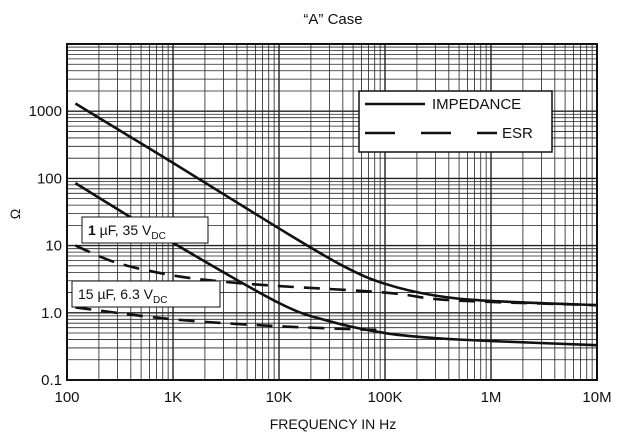 The image size is (625, 437). What do you see at coordinates (15, 214) in the screenshot?
I see `y-axis-label: Ω` at bounding box center [15, 214].